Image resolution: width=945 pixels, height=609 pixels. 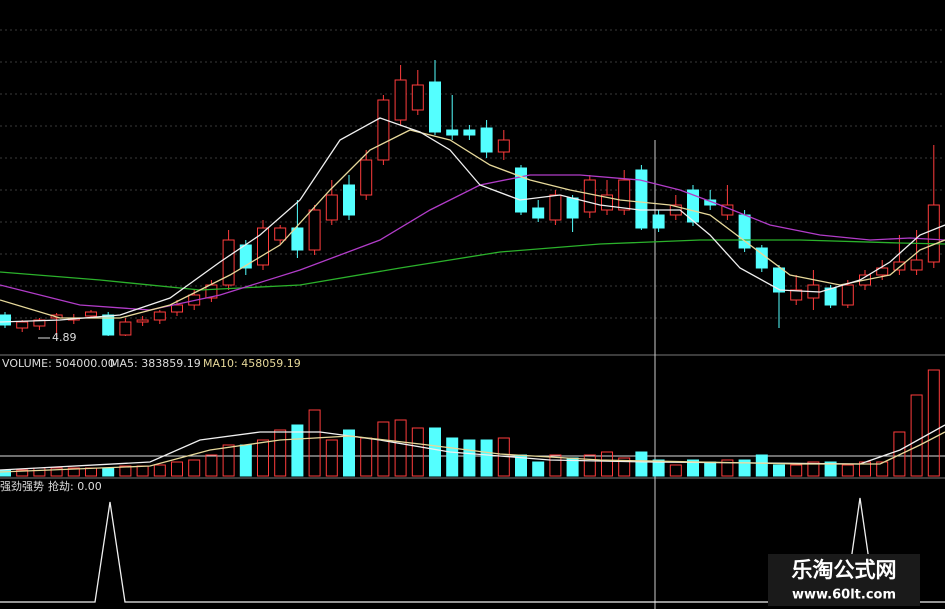 What do you see at coordinates (844, 570) in the screenshot?
I see `watermark-title: 乐淘公式网` at bounding box center [844, 570].